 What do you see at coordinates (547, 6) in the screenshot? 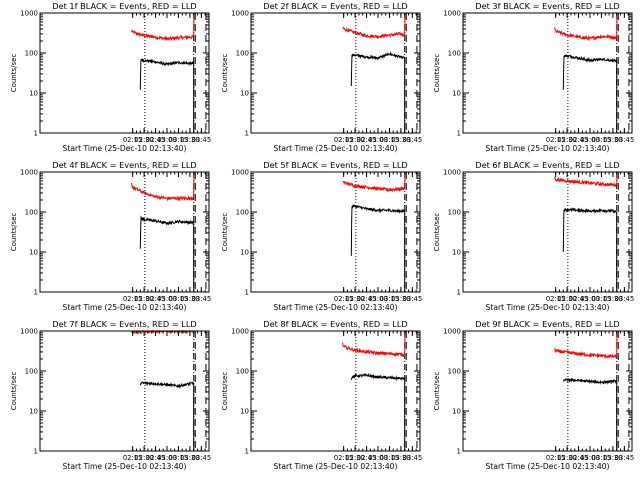
I see `panel-title: Det 3f BLACK = Events, RED = LLD` at bounding box center [547, 6].